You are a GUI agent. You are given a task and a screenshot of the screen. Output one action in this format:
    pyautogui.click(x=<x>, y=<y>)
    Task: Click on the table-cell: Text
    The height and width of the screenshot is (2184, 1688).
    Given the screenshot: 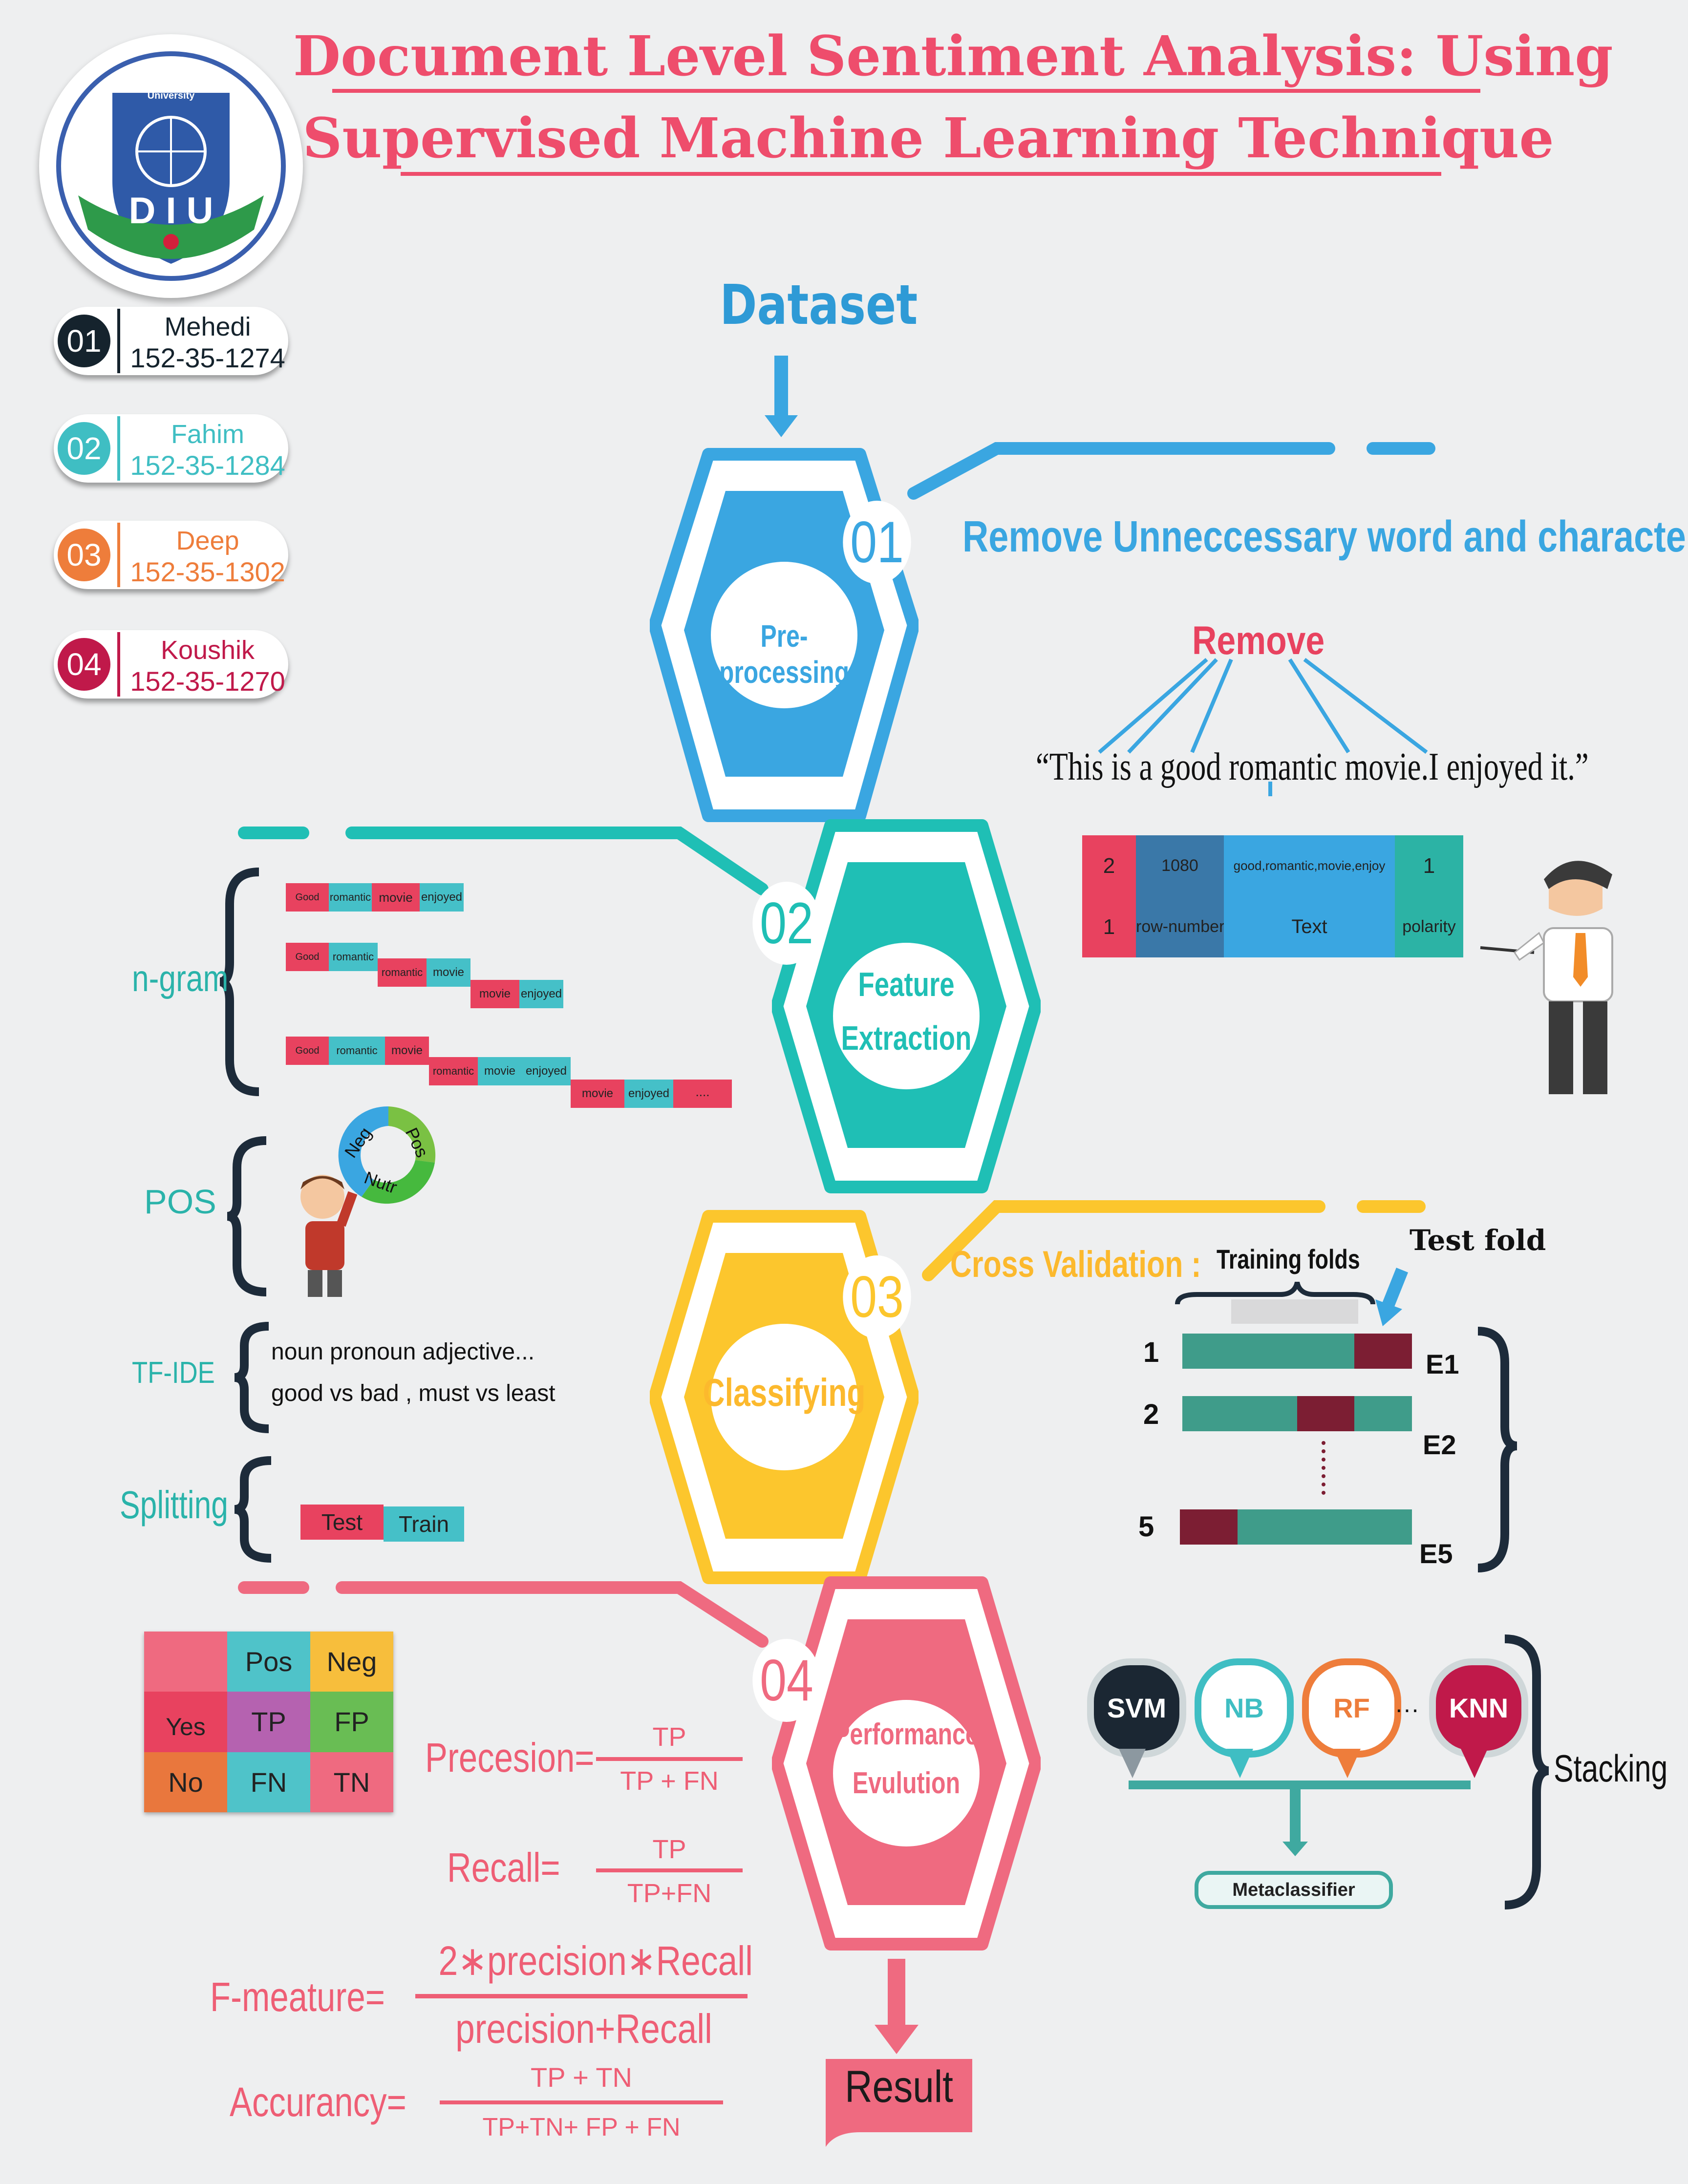 What is the action you would take?
    pyautogui.click(x=1309, y=926)
    